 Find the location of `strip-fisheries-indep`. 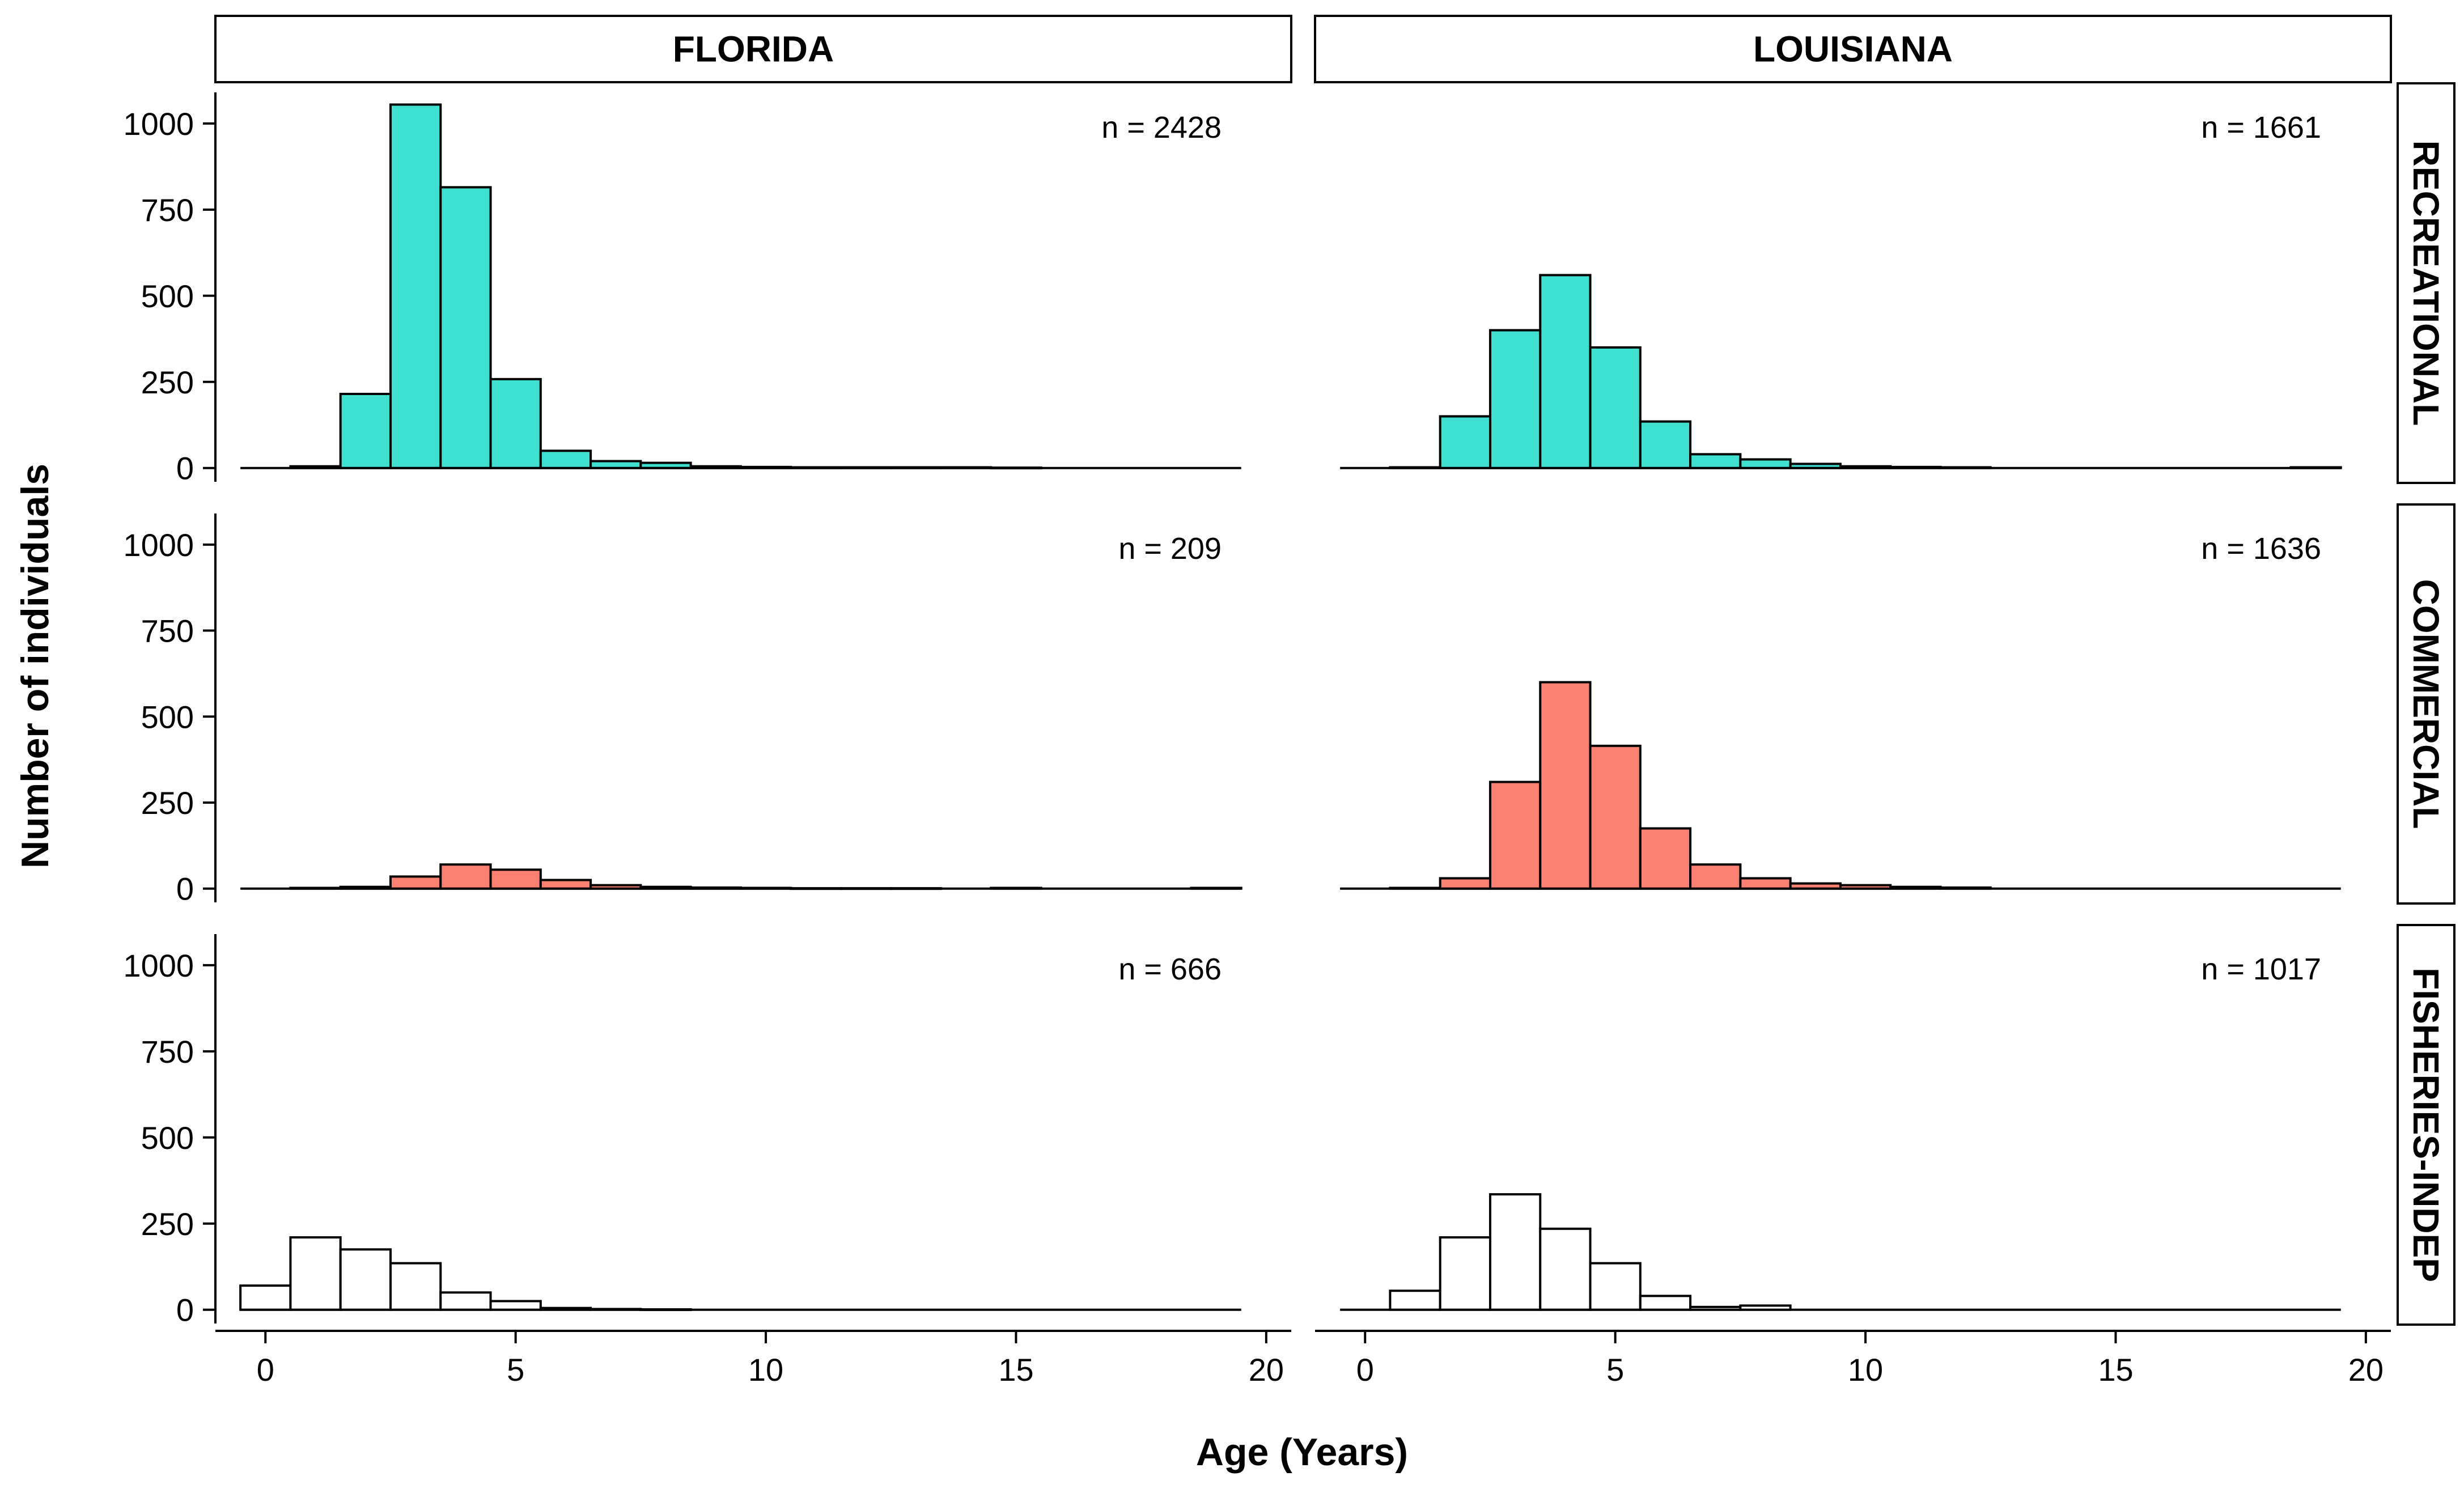

strip-fisheries-indep is located at coordinates (2426, 1125).